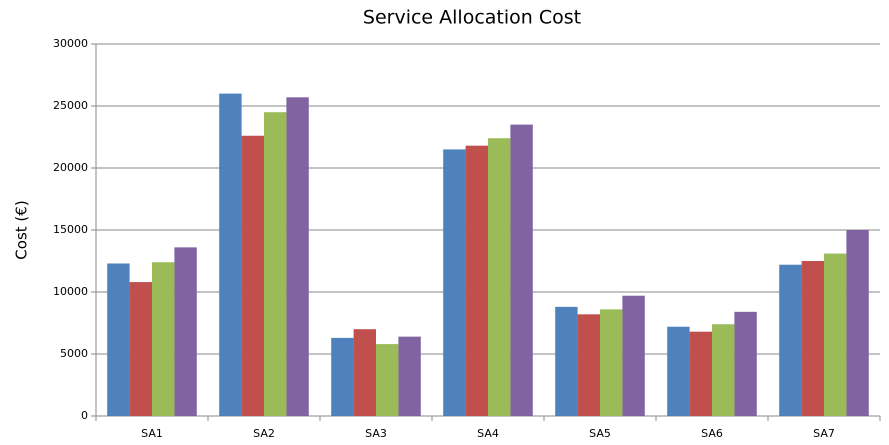  Describe the element at coordinates (824, 433) in the screenshot. I see `x-tick-label: SA7` at that location.